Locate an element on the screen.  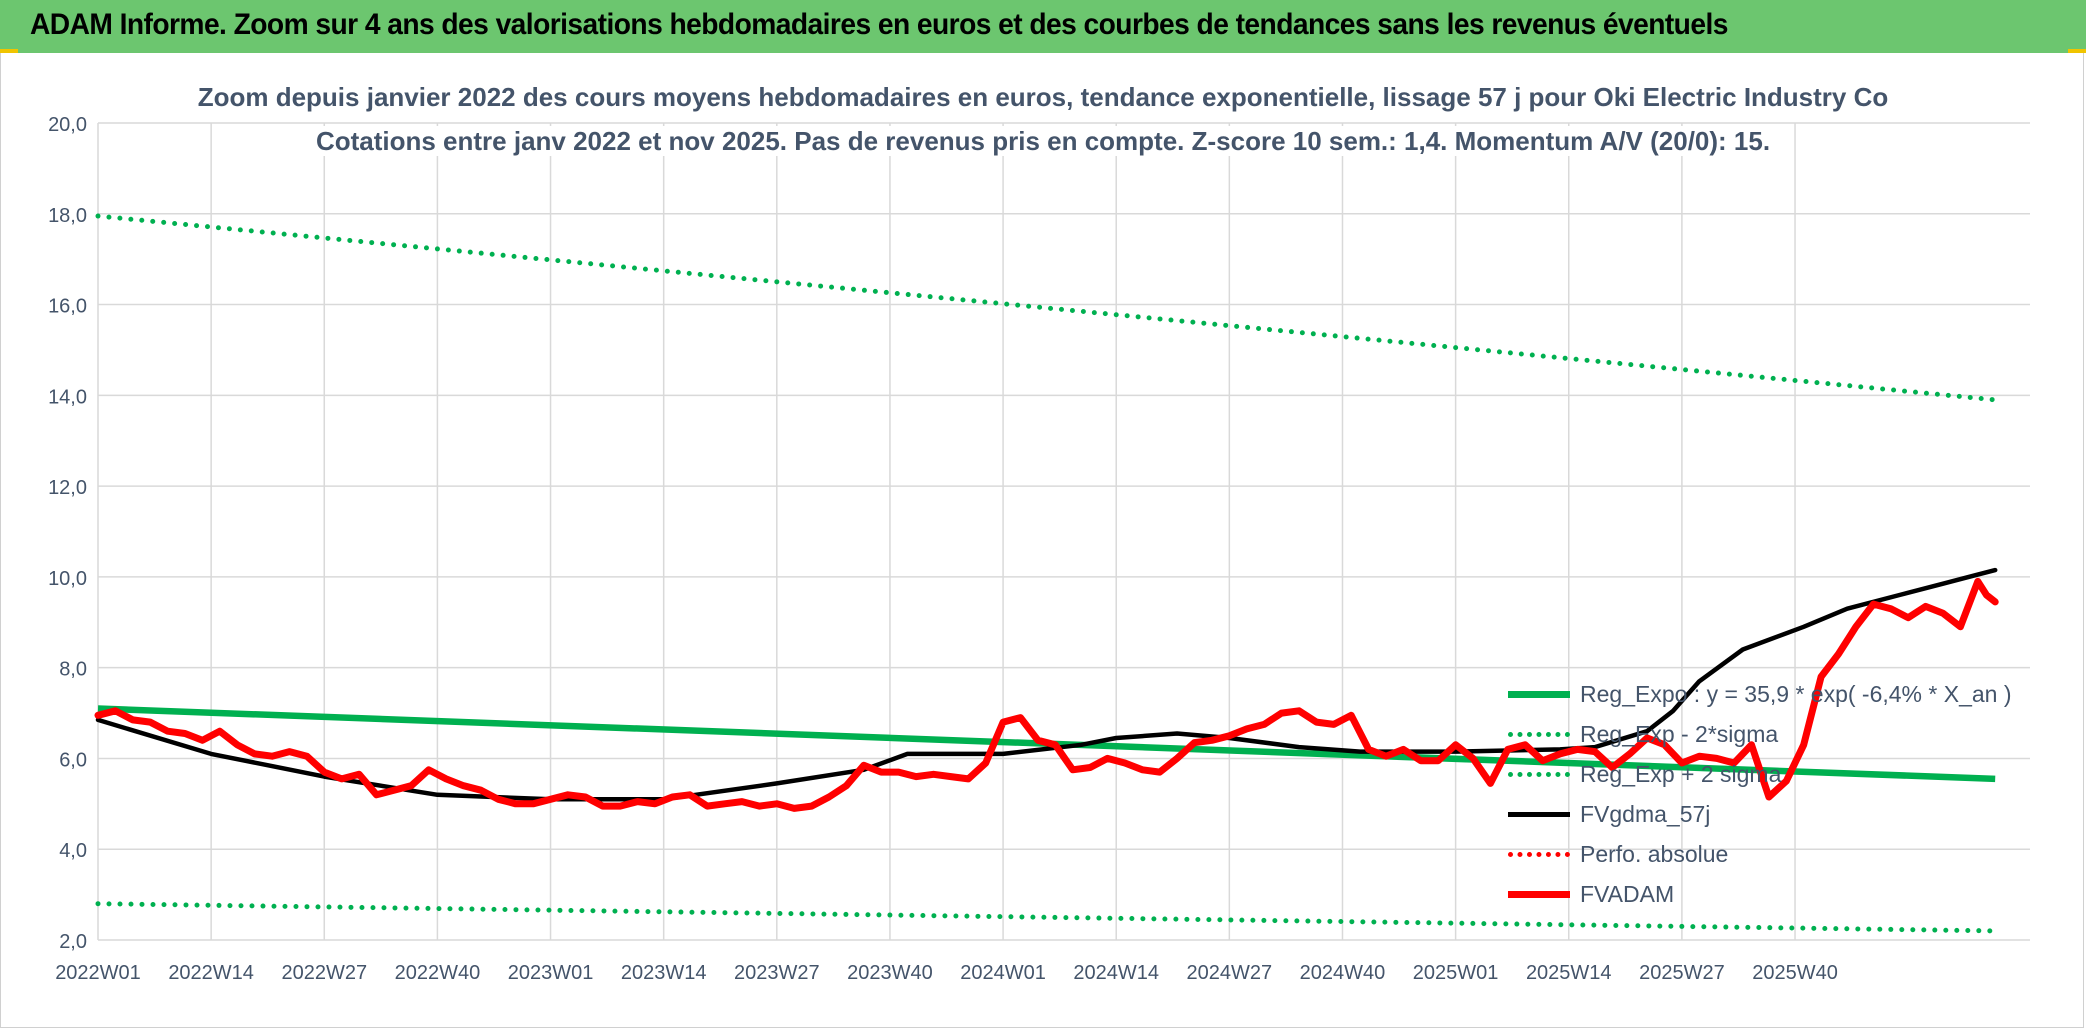
y-tick-label: 20,0 is located at coordinates (67, 125).